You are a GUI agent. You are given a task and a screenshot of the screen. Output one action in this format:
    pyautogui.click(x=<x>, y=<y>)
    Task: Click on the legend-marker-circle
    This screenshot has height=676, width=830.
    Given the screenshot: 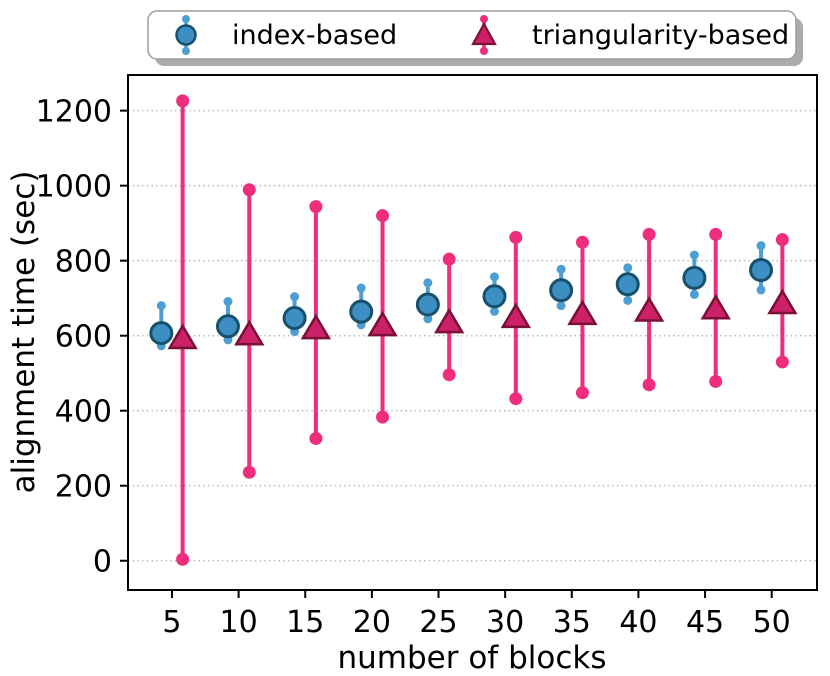 What is the action you would take?
    pyautogui.click(x=186, y=35)
    